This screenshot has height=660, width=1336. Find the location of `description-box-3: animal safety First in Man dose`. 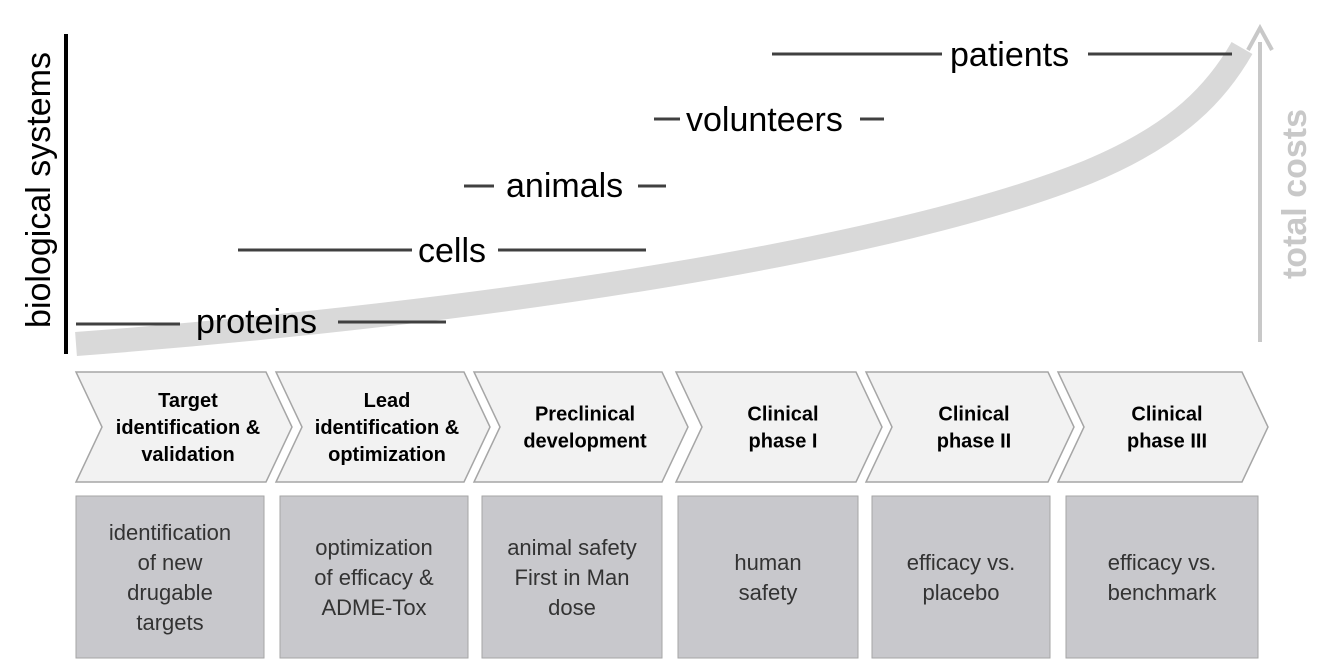

description-box-3: animal safety First in Man dose is located at coordinates (572, 577).